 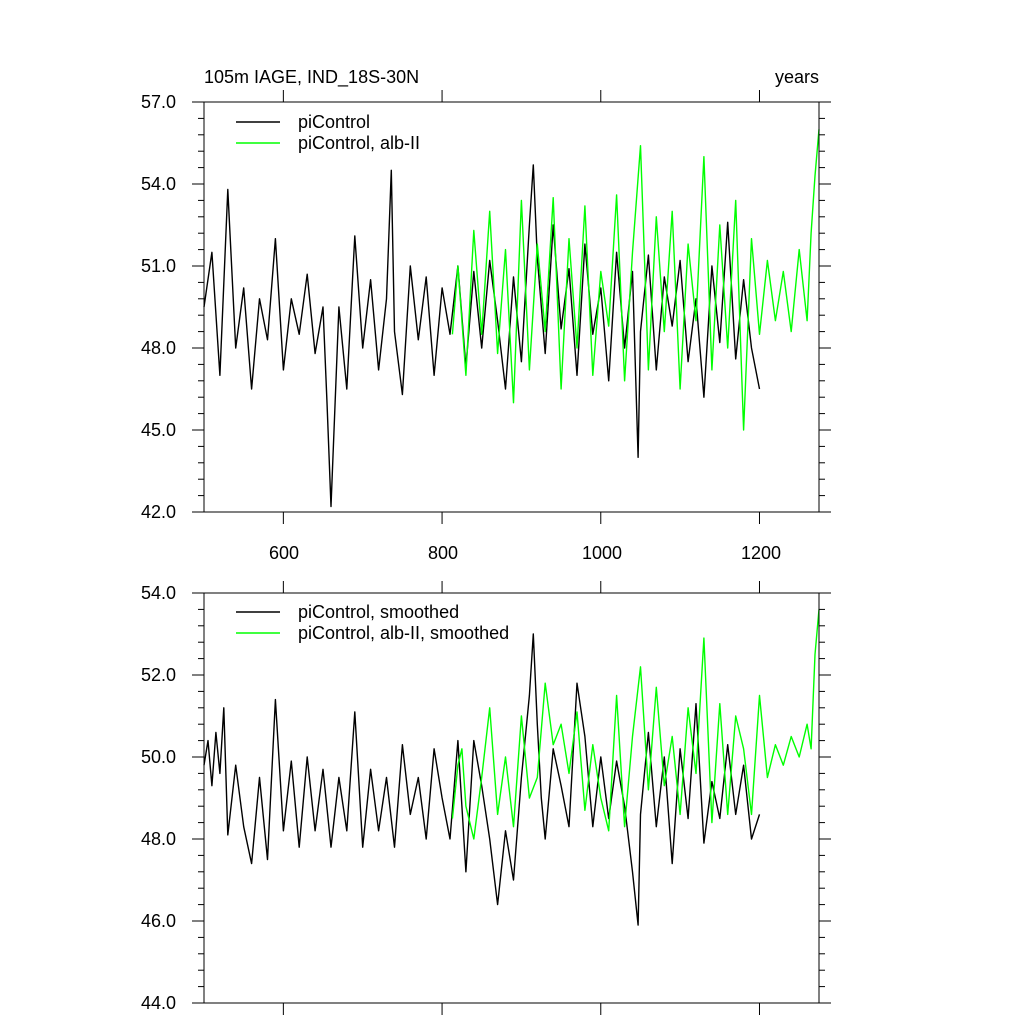 I want to click on top-panel-x-tick-labels: 600 800 1000 1200, so click(x=525, y=553).